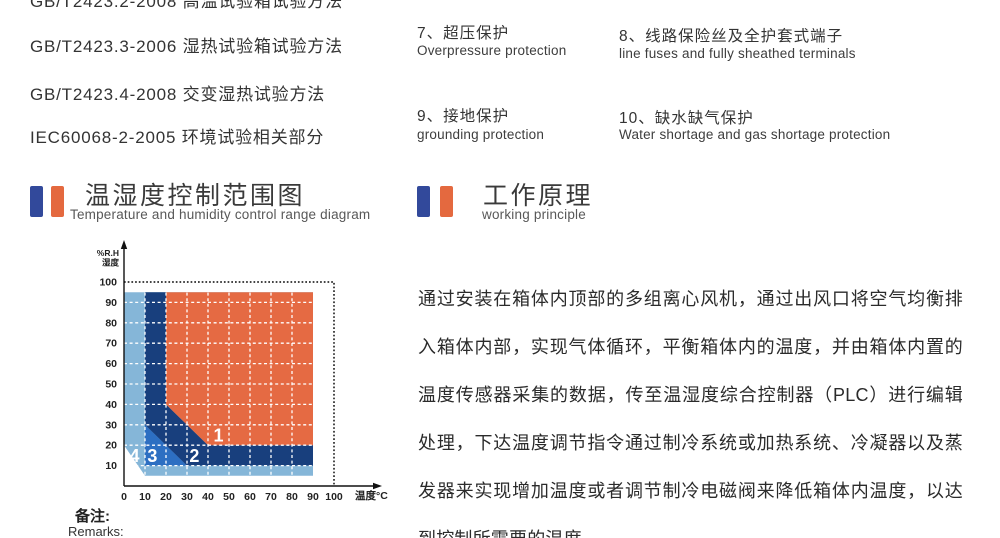  What do you see at coordinates (690, 443) in the screenshot?
I see `working-principle-line: 处理，下达温度调节指令通过制冷系统或加热系统、冷凝器以及蒸` at bounding box center [690, 443].